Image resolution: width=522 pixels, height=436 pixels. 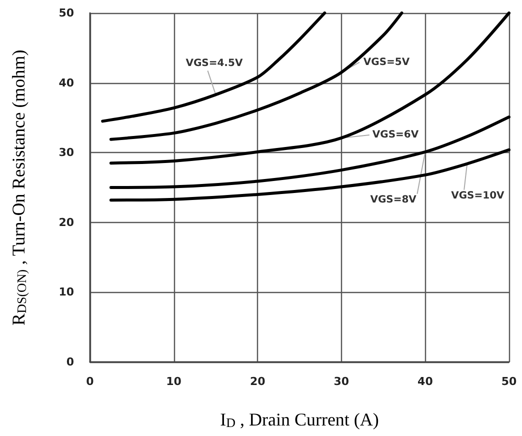 I want to click on y-tick-label: 40, so click(x=66, y=83).